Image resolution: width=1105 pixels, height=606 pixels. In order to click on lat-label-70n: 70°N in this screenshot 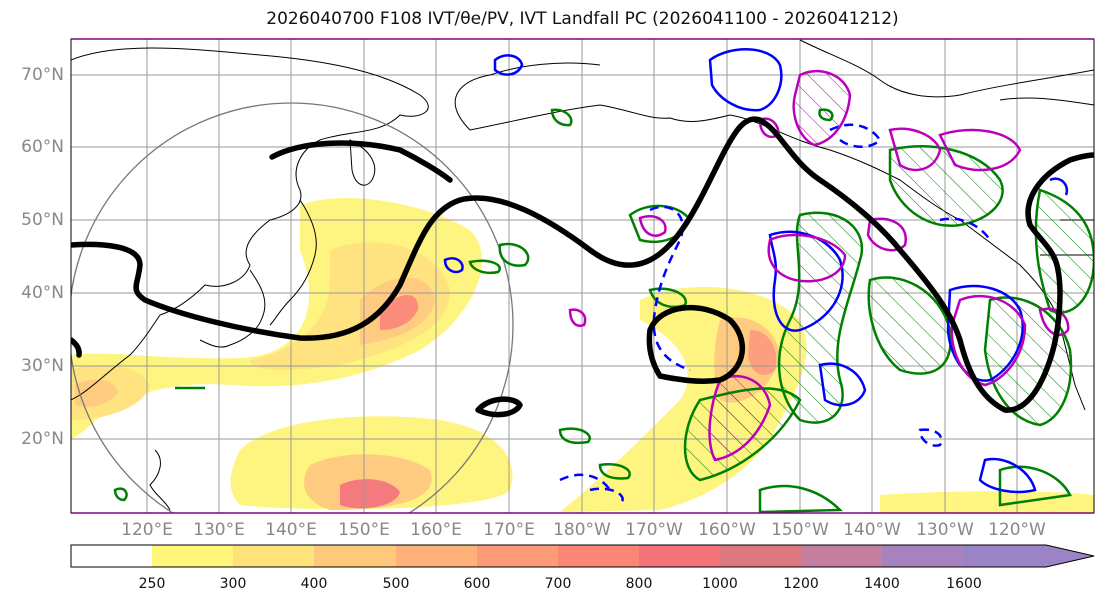, I will do `click(42, 75)`.